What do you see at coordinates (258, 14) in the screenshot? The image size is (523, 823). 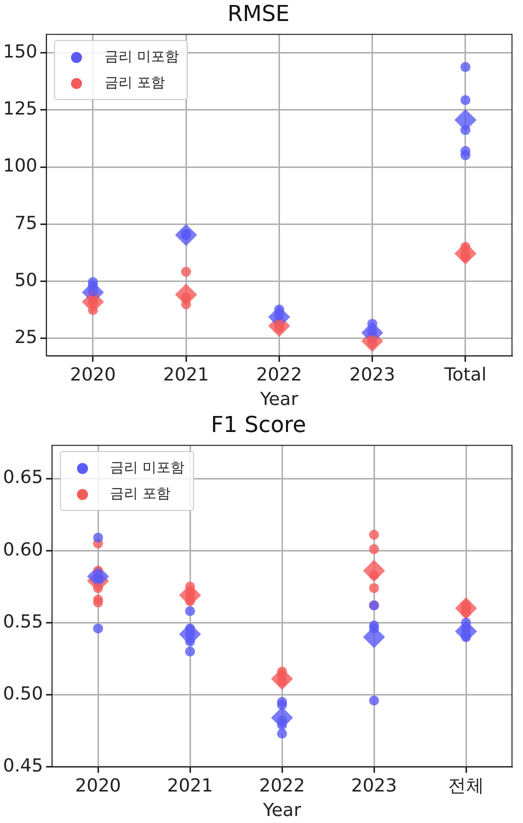 I see `chart-title: RMSE` at bounding box center [258, 14].